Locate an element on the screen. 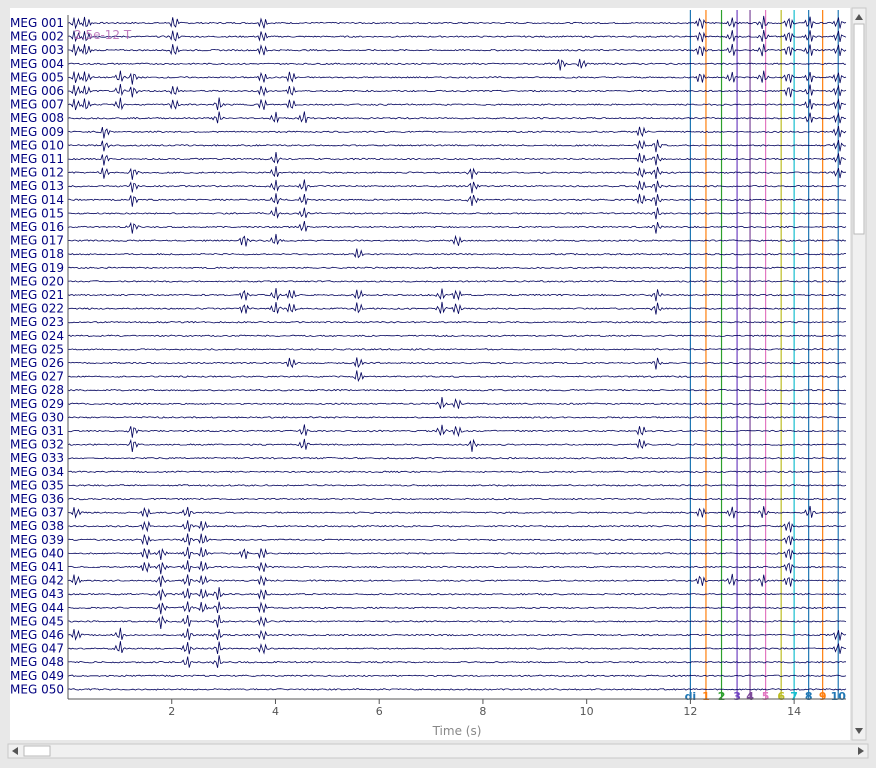 The image size is (876, 768). event-label: 8 is located at coordinates (809, 696).